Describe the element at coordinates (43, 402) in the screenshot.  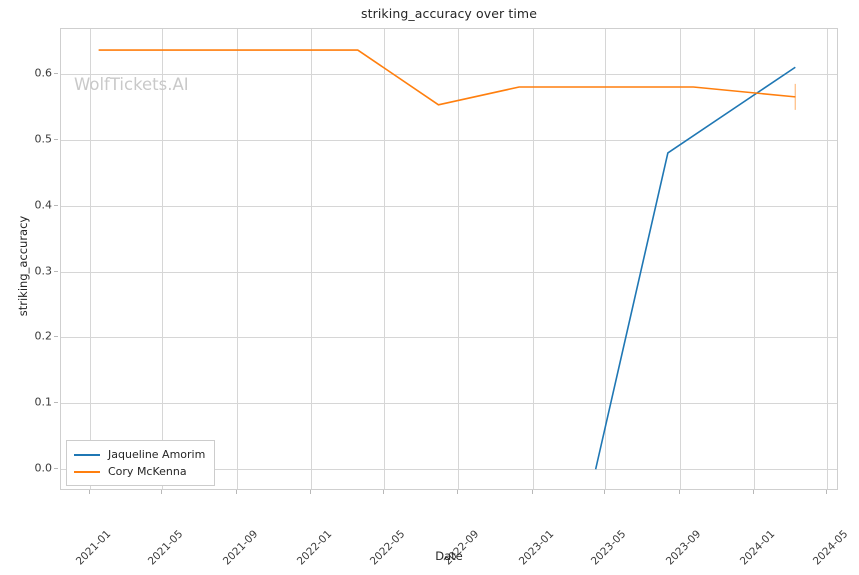
I see `y-tick-label: 0.1` at that location.